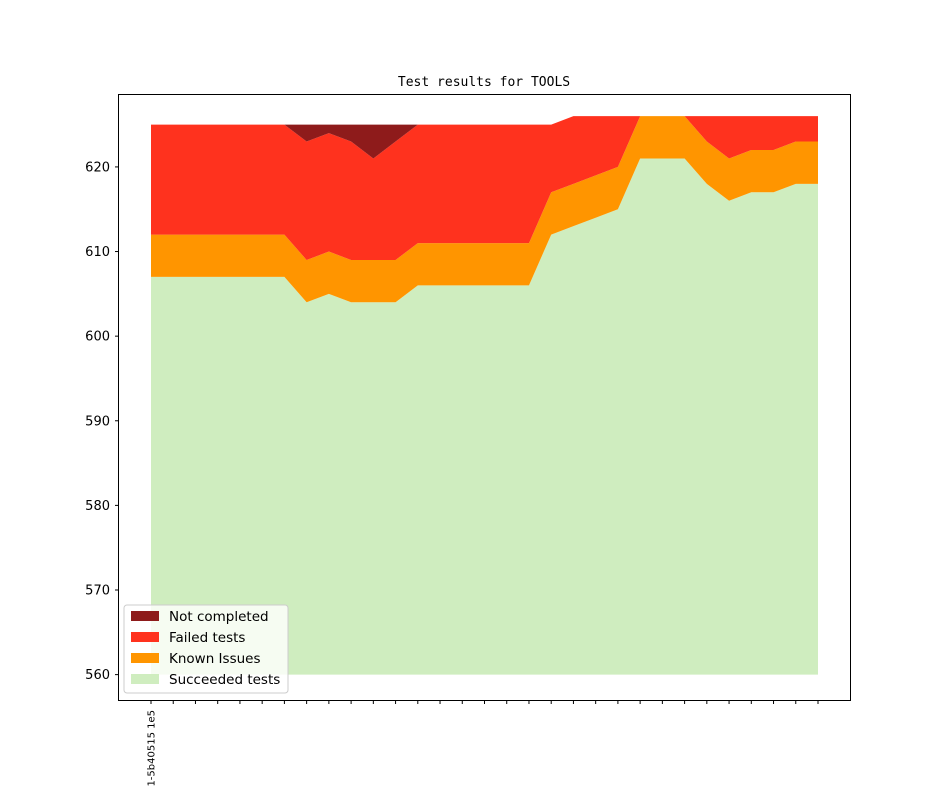 This screenshot has height=787, width=944. What do you see at coordinates (97, 421) in the screenshot?
I see `y-tick-label-590: 590` at bounding box center [97, 421].